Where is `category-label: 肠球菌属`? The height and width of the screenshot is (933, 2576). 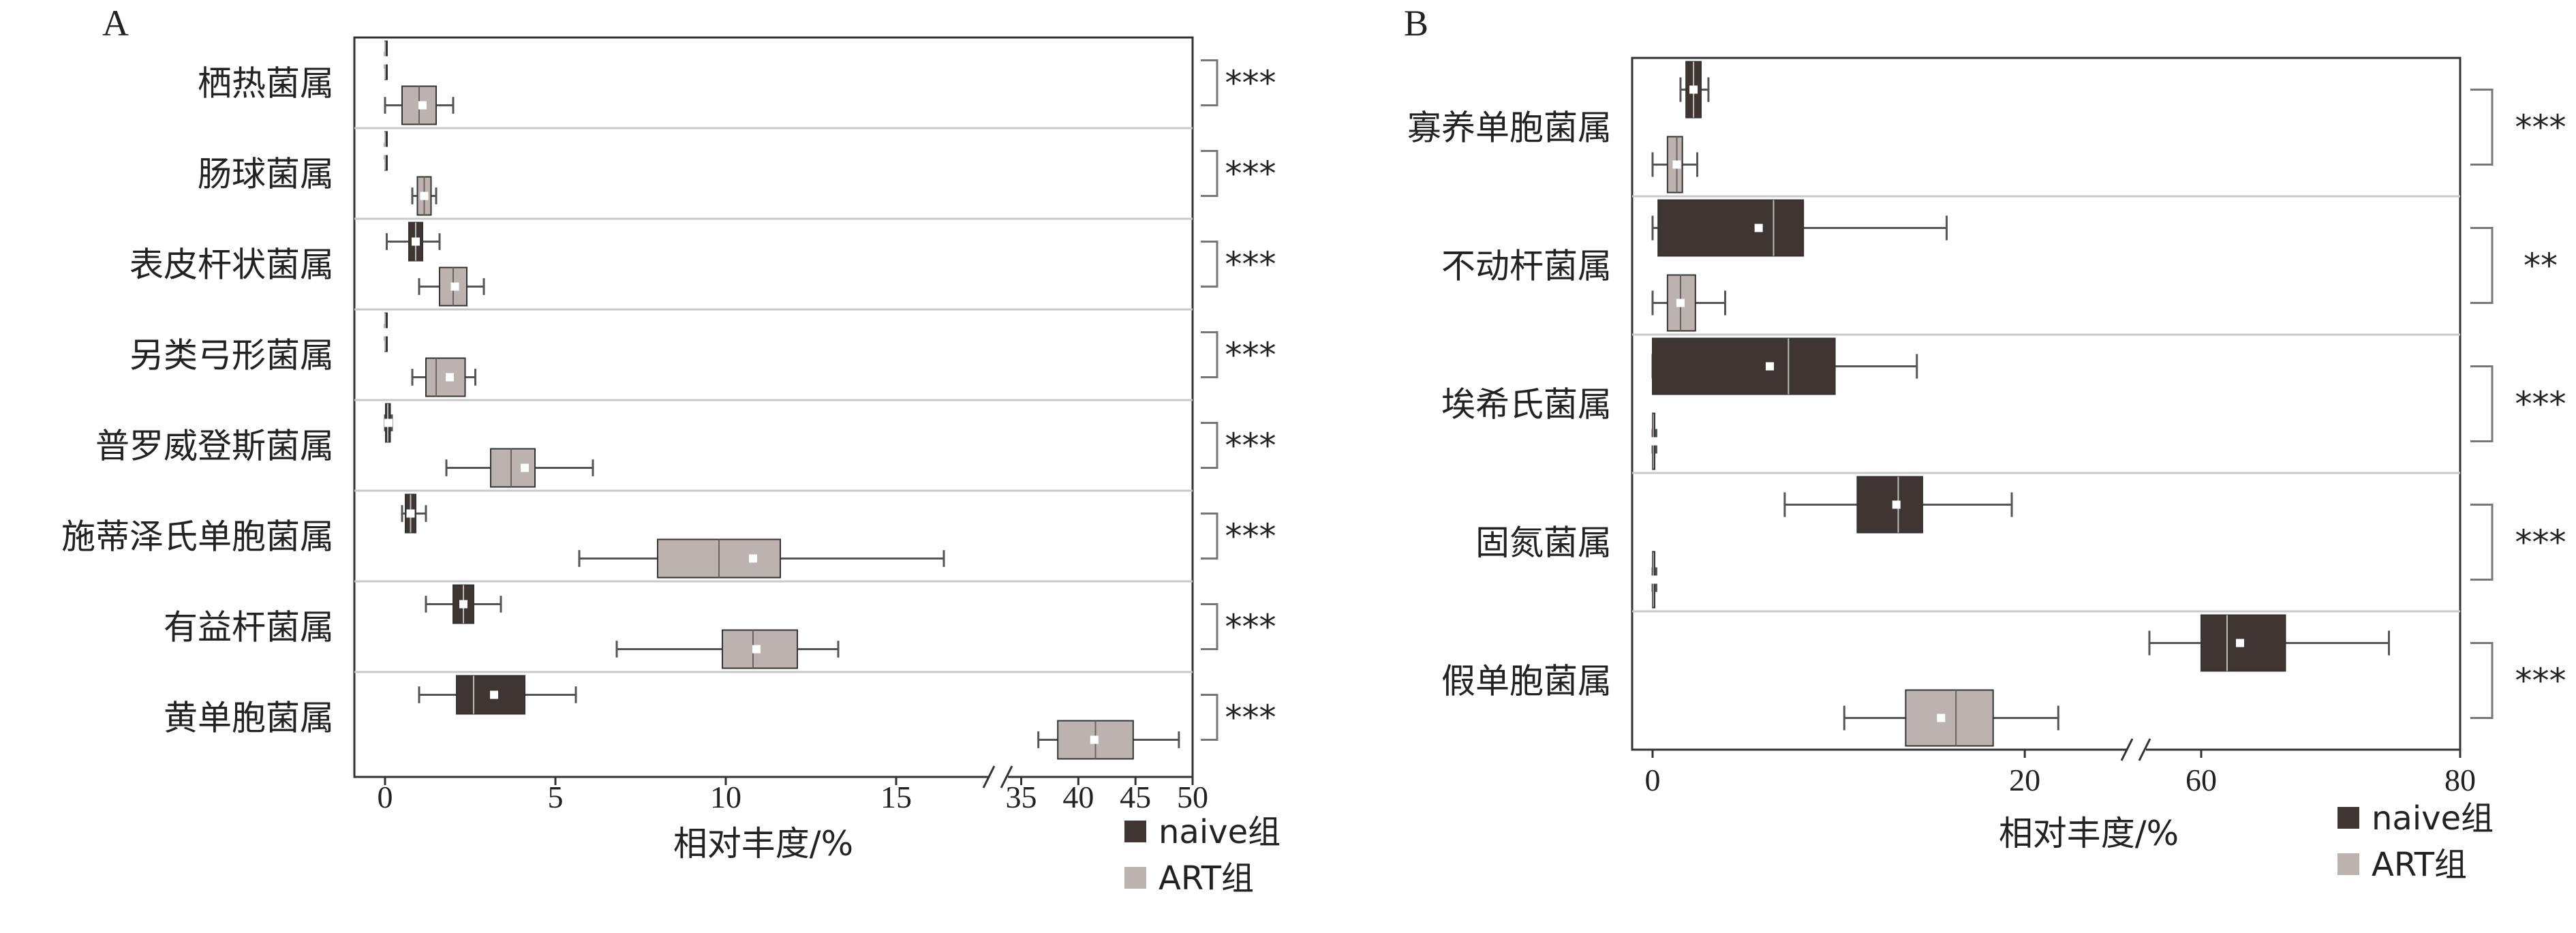 category-label: 肠球菌属 is located at coordinates (266, 174).